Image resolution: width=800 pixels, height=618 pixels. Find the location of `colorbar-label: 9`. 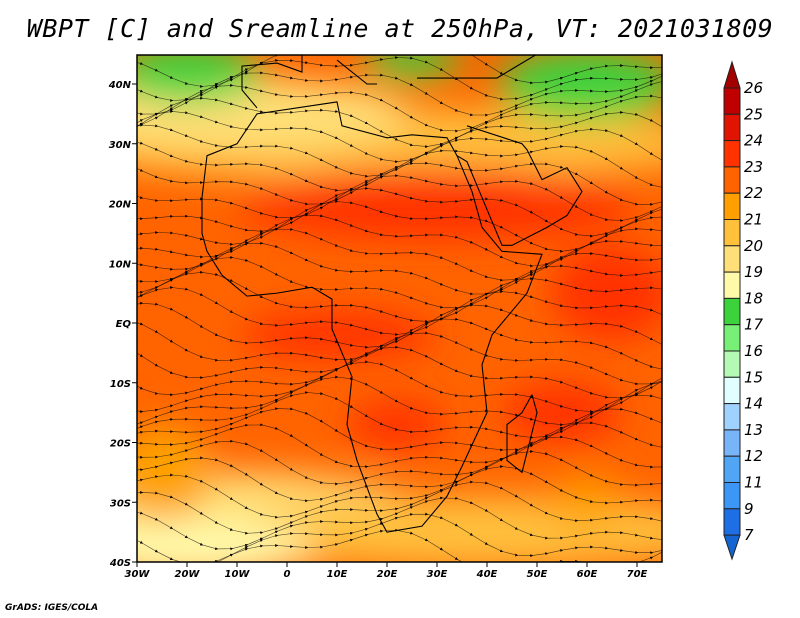

colorbar-label: 9 is located at coordinates (749, 509).